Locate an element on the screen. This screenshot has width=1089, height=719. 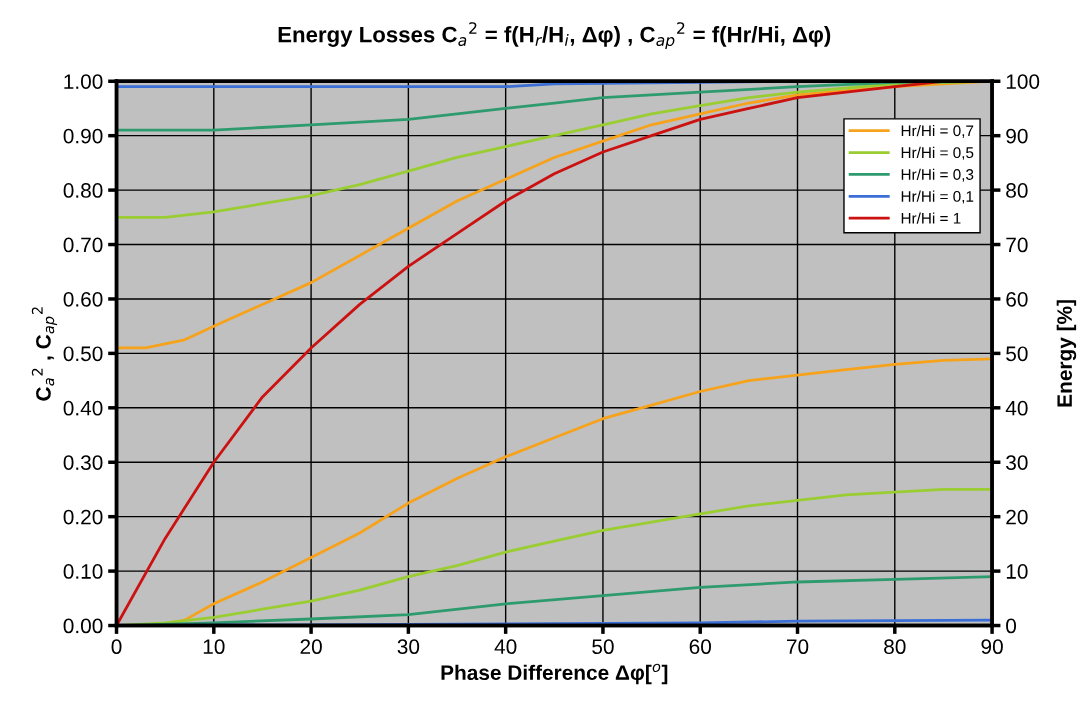
y2-tick-label: 90 is located at coordinates (1017, 136).